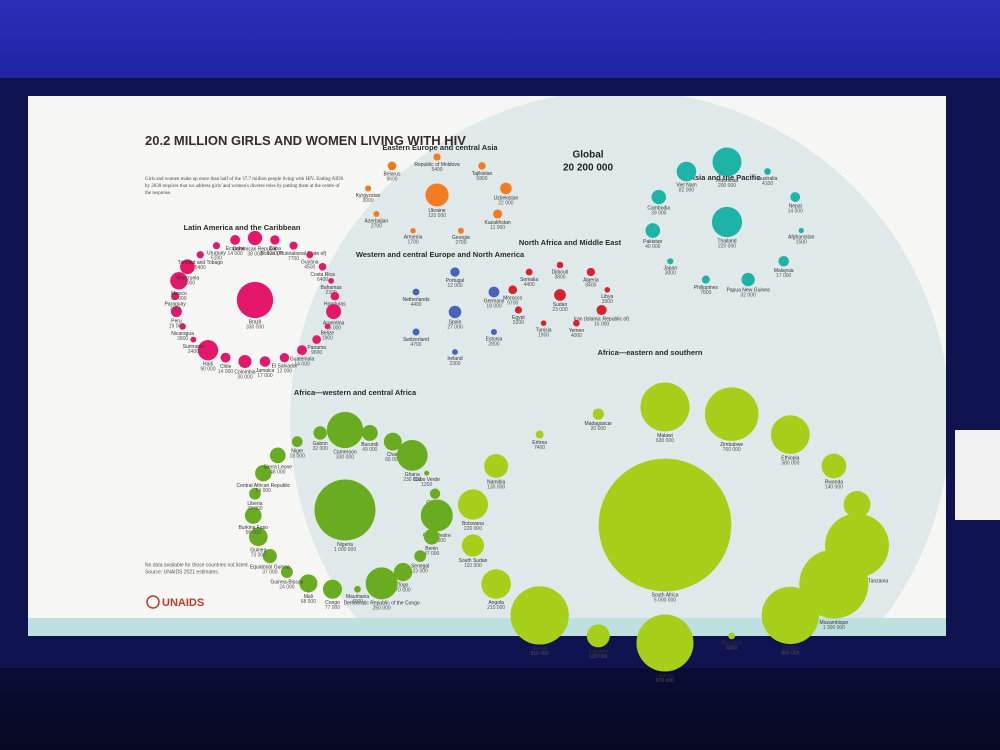 This screenshot has width=1000, height=750. Describe the element at coordinates (334, 328) in the screenshot. I see `country-value: 43 000` at that location.